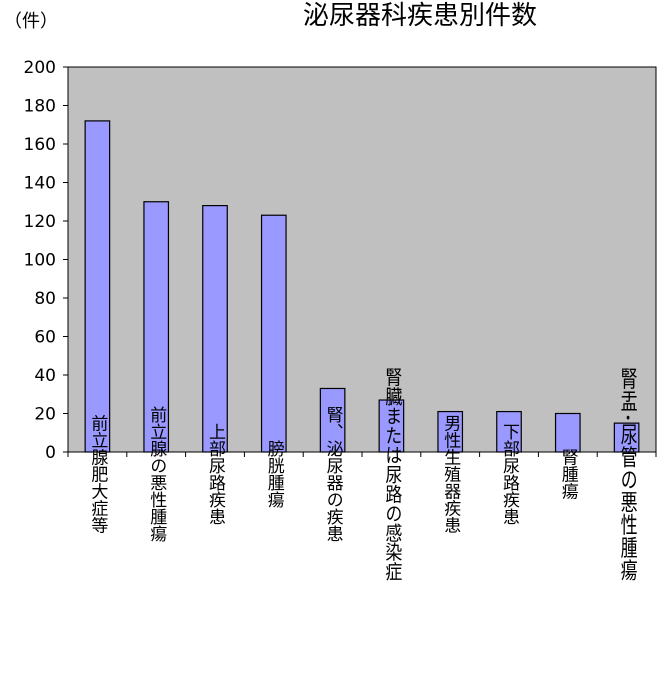  I want to click on x-category-label: 男性生殖器疾患, so click(450, 474).